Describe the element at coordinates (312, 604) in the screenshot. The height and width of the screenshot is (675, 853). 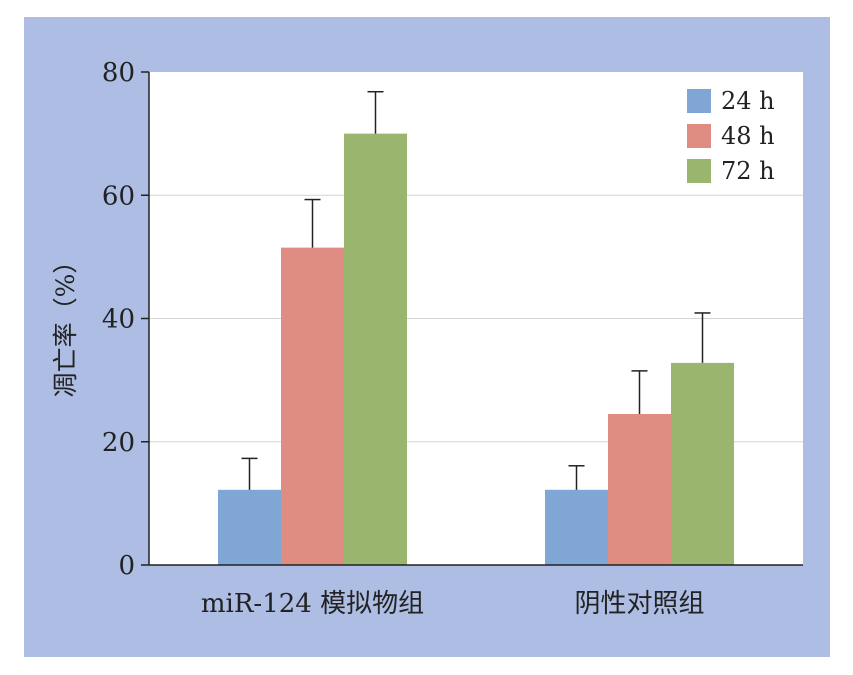
I see `x-tick-label: miR-124 模拟物组` at that location.